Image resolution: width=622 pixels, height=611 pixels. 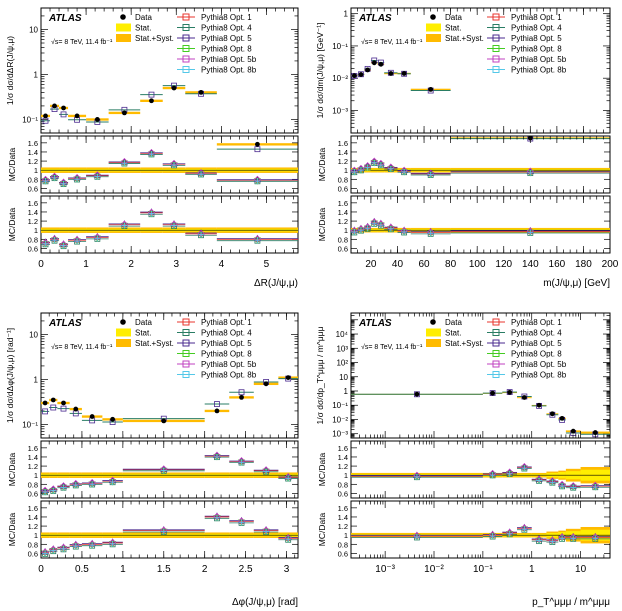 I want to click on x-tick-label: 1, so click(x=86, y=264).